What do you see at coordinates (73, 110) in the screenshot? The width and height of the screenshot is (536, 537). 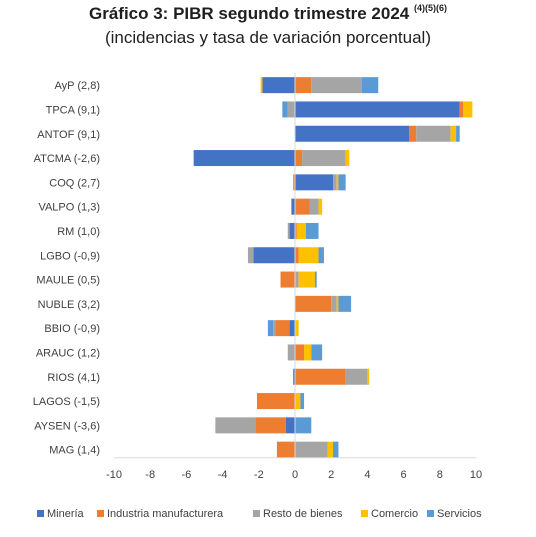 I see `category-label: TPCA (9,1)` at bounding box center [73, 110].